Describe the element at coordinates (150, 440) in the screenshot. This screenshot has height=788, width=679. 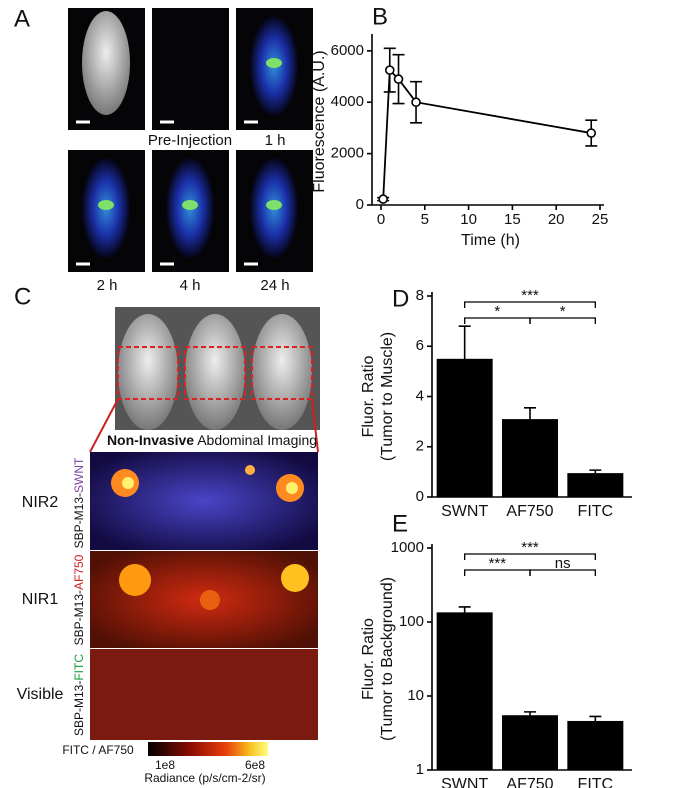
I see `caption-bold: Non-Invasive` at that location.